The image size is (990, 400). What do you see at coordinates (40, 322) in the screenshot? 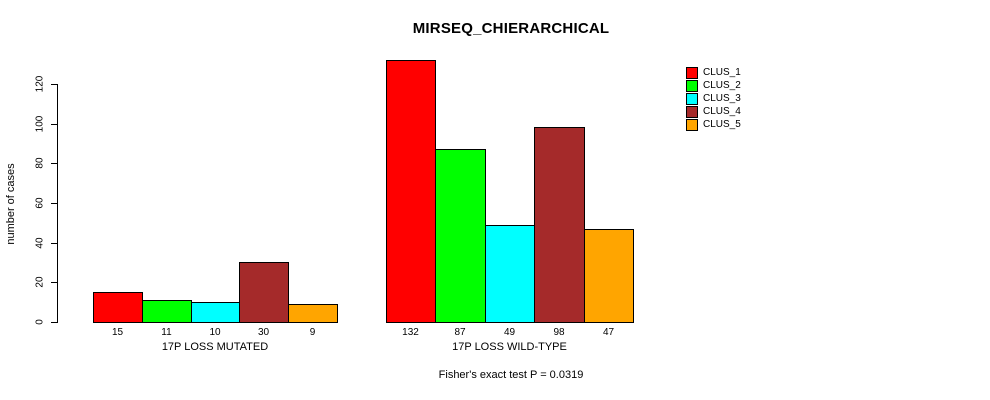
I see `y-tick-label: 0` at bounding box center [40, 322].